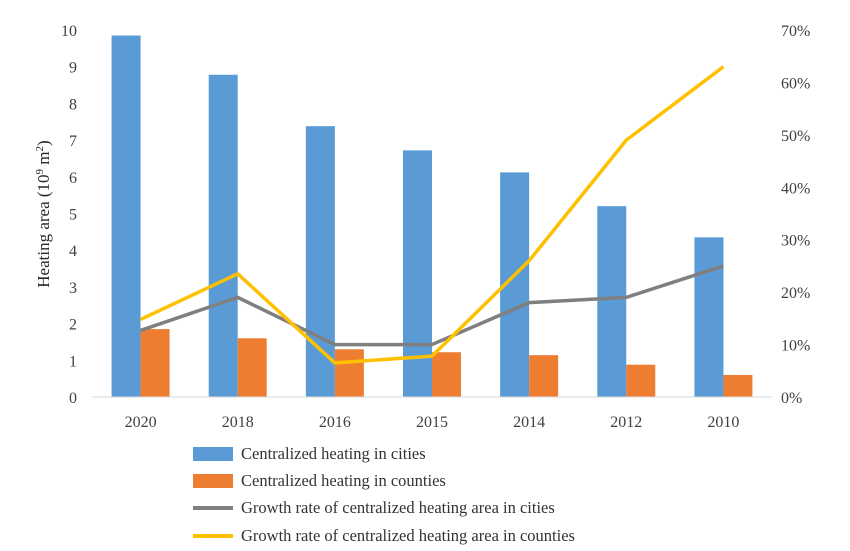 Image resolution: width=850 pixels, height=551 pixels. I want to click on left-tick-label: 8, so click(73, 104).